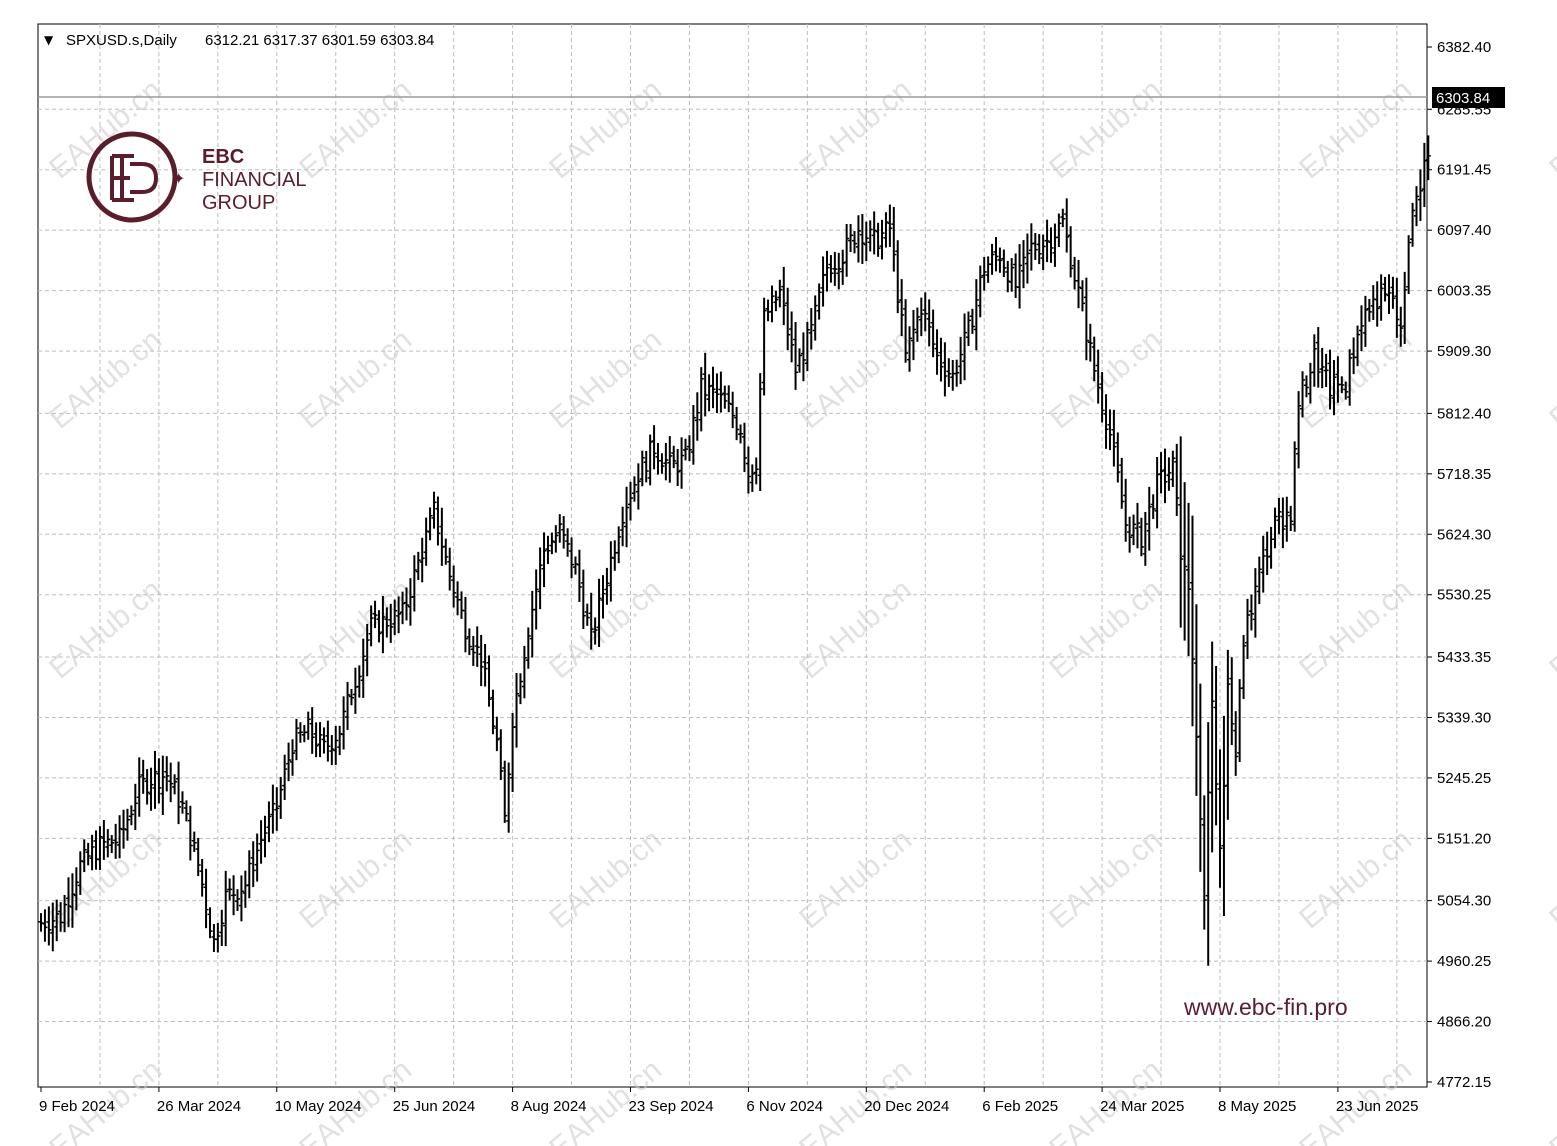  I want to click on price-tag: 6303.84, so click(1468, 97).